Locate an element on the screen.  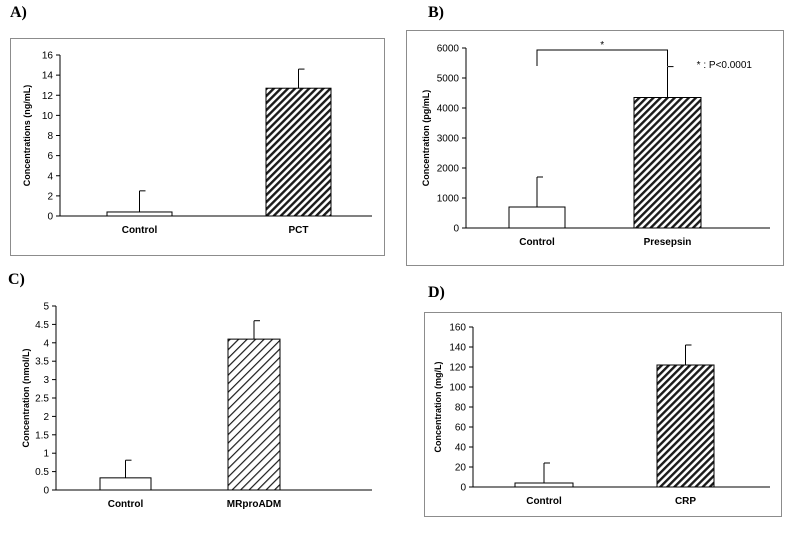
y-tick-label: 14 is located at coordinates (48, 76).